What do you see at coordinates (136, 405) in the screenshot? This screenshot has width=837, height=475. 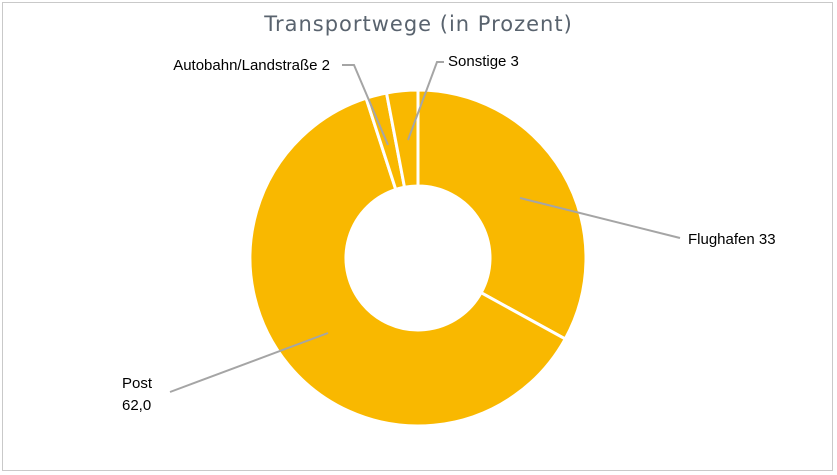 I see `slice-label: 62,0` at bounding box center [136, 405].